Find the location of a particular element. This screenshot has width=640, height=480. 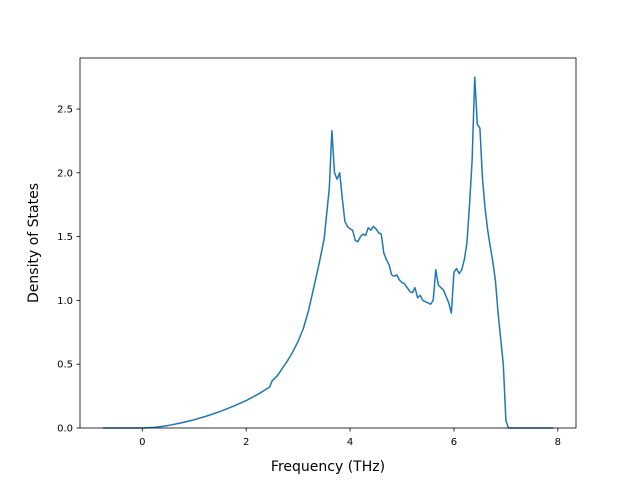

x-tick-label: 2 is located at coordinates (246, 442).